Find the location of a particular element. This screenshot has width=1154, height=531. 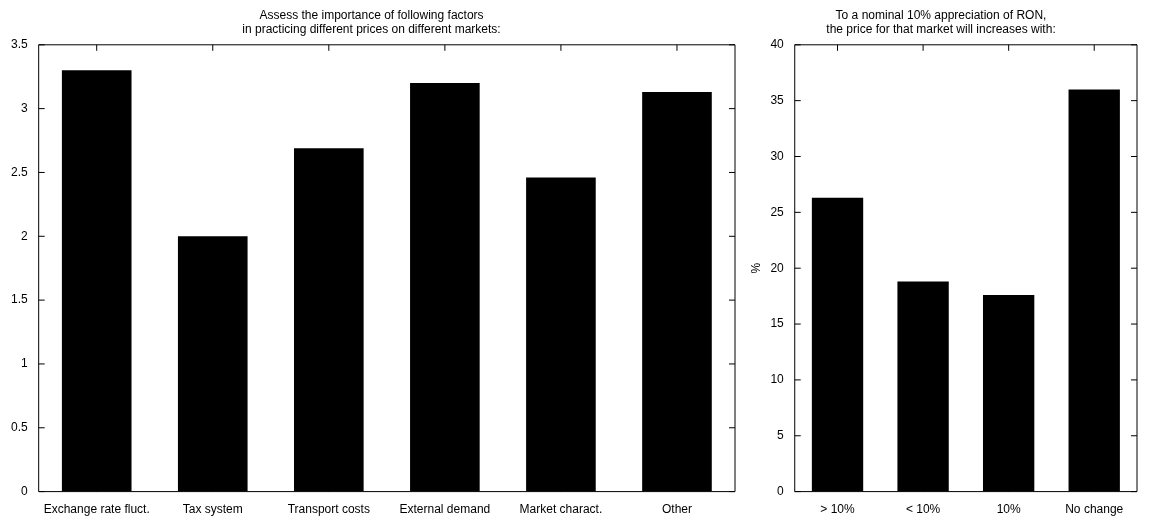

y-tick-label: 3.5 is located at coordinates (19, 44).